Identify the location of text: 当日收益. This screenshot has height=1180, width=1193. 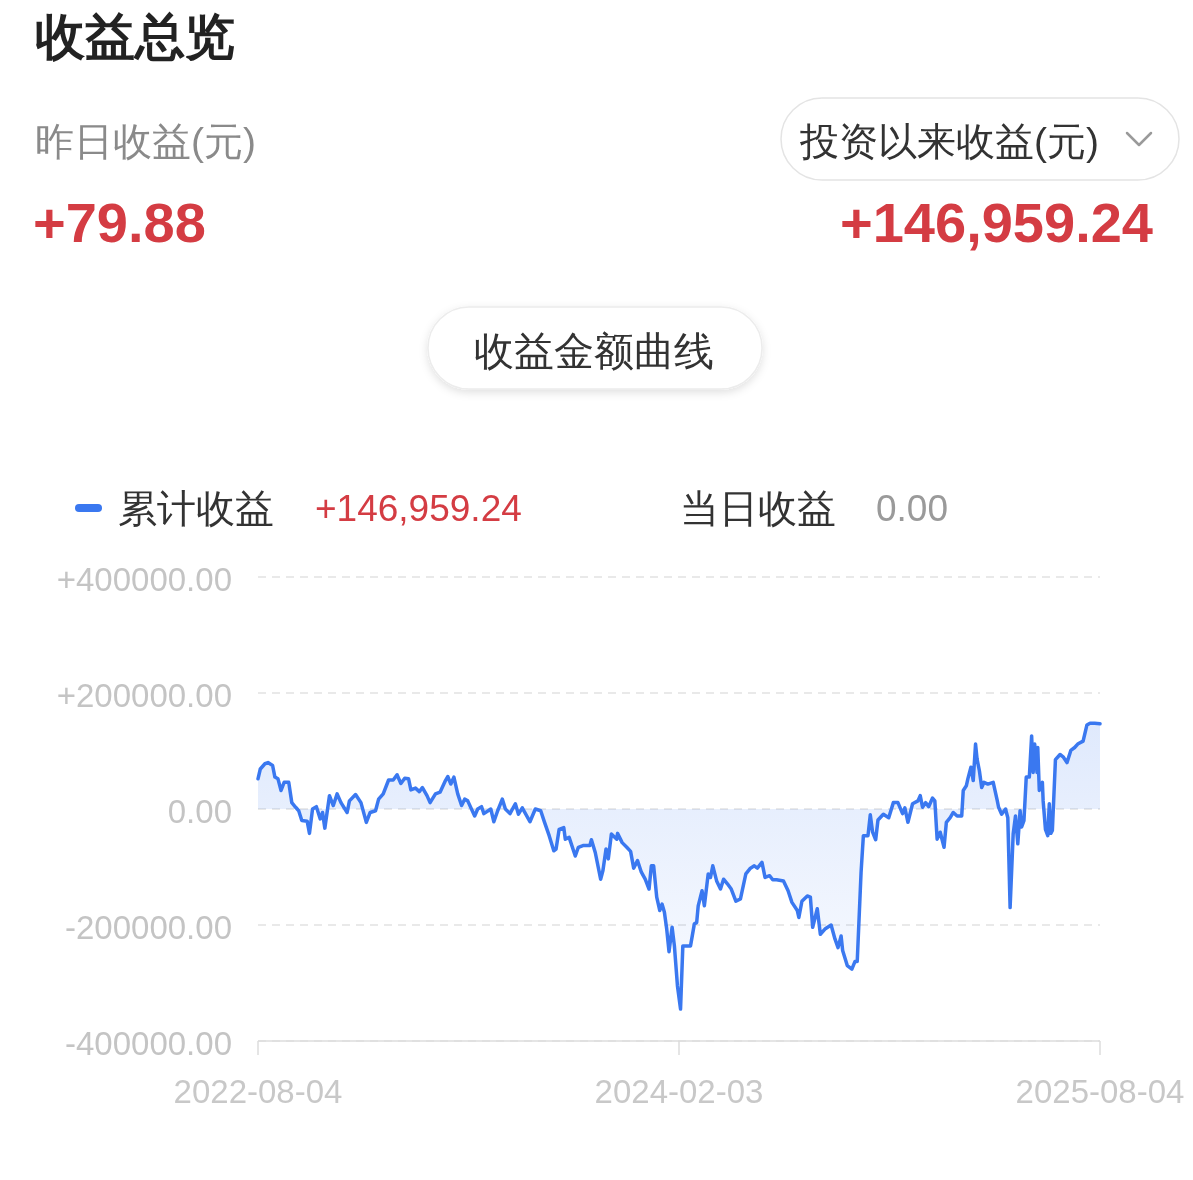
(758, 508).